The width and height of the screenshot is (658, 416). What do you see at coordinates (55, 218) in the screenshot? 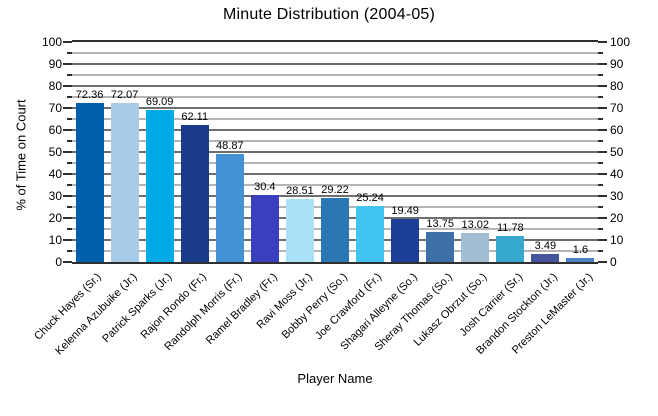
I see `y-axis-tick-label-left: 20` at bounding box center [55, 218].